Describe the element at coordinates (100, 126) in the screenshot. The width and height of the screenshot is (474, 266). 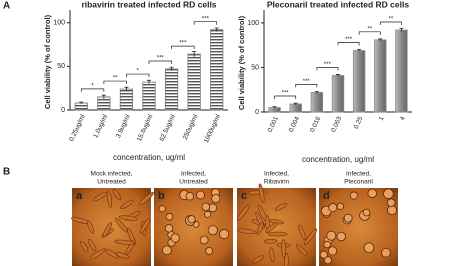
I see `x-tick-label: 1.0ug/ml` at that location.